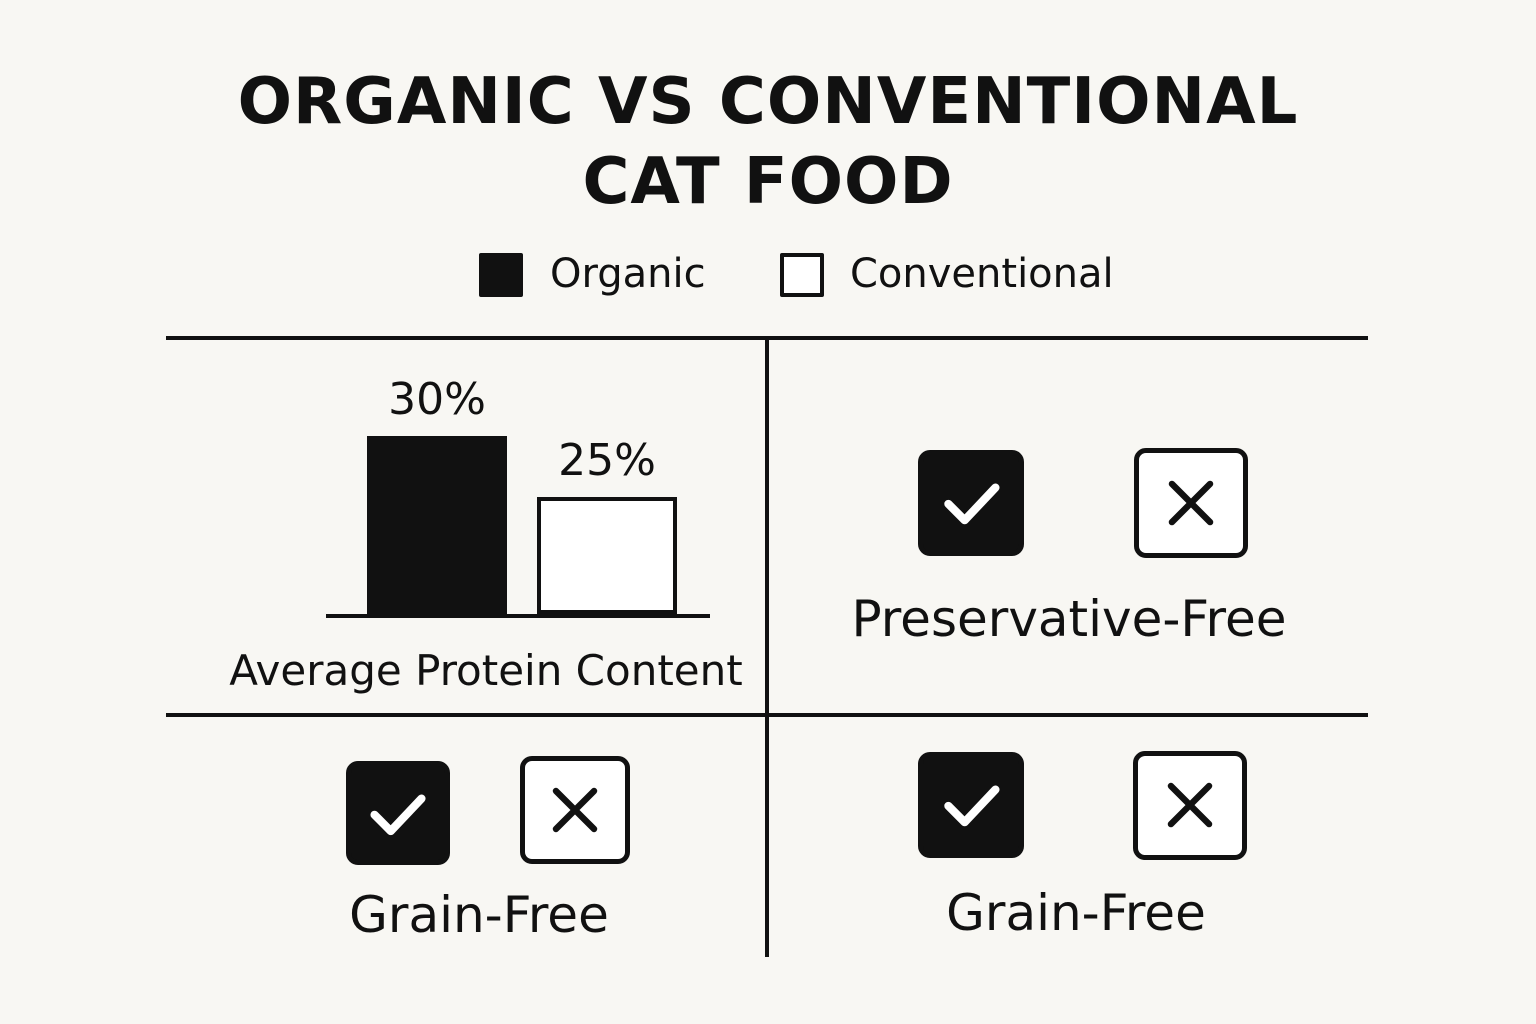 Image resolution: width=1536 pixels, height=1024 pixels. I want to click on protein-chart: 30% 25%, so click(455, 525).